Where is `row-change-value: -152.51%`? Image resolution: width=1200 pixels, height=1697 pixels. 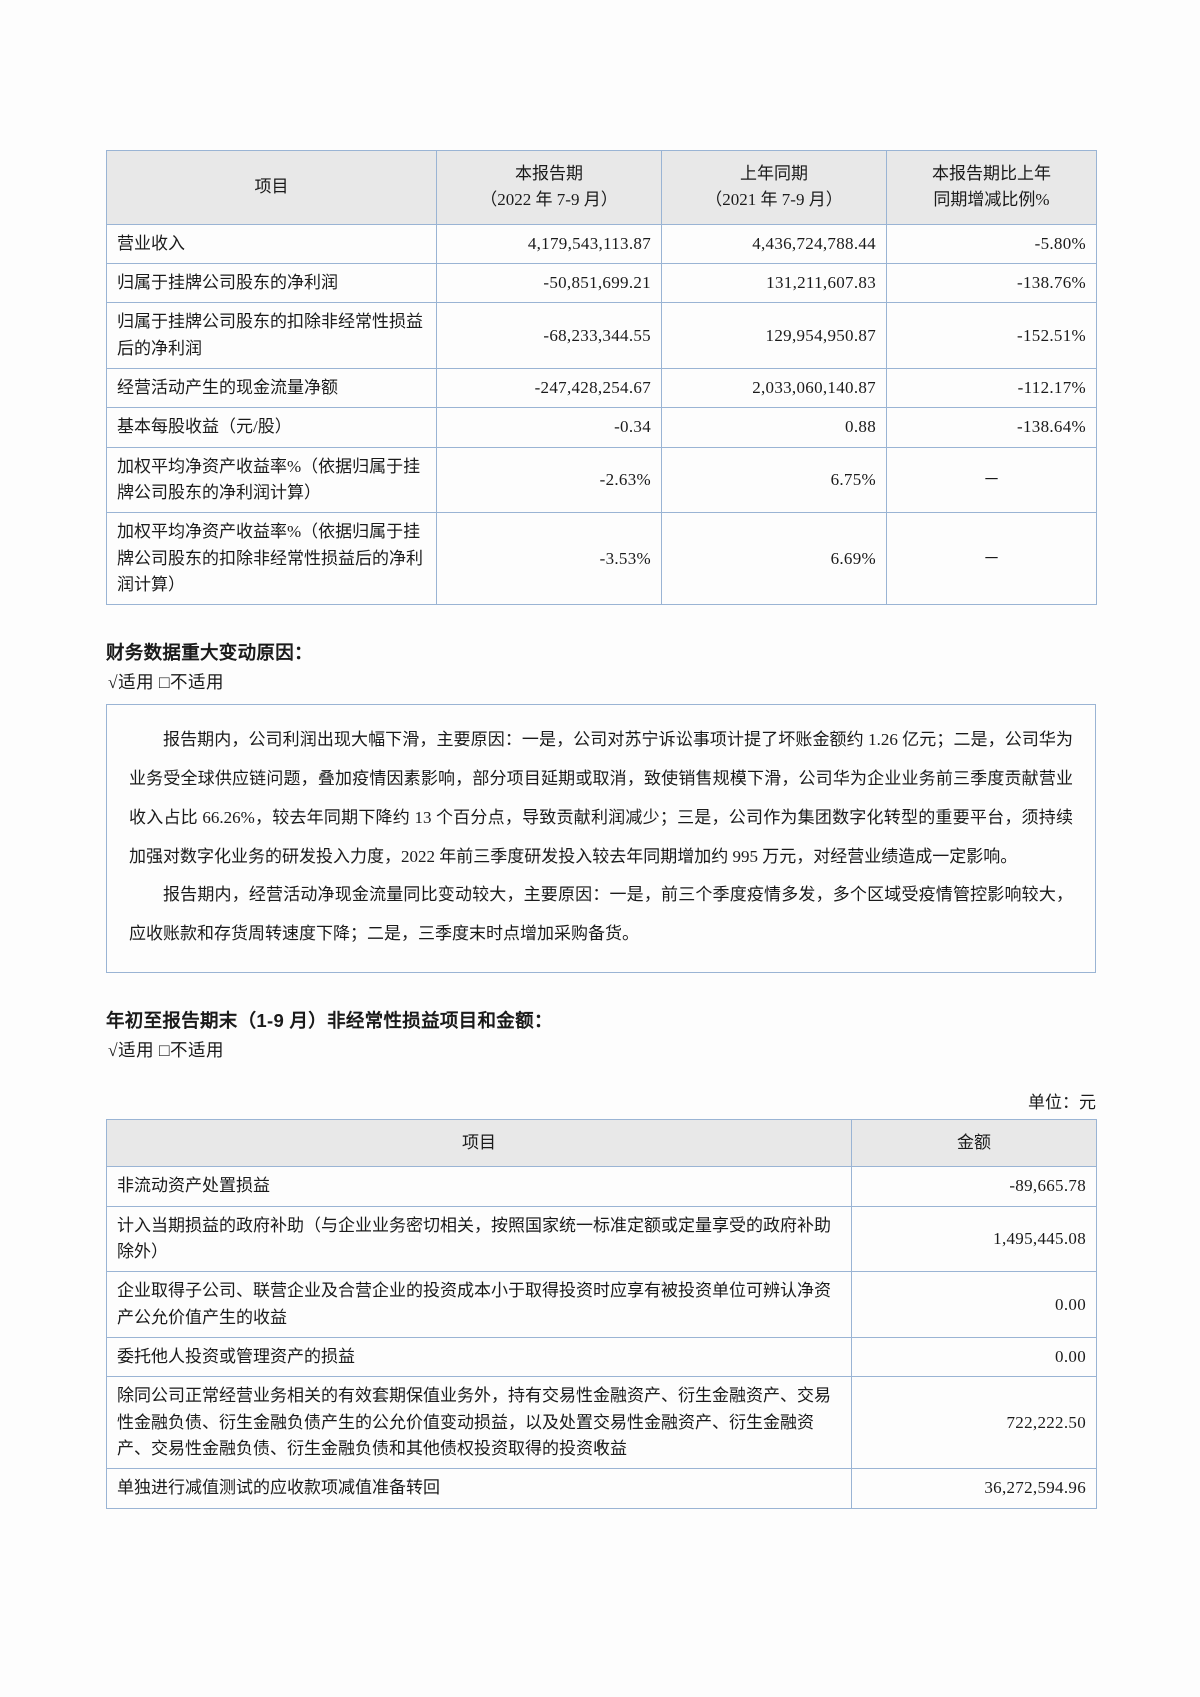 row-change-value: -152.51% is located at coordinates (991, 336).